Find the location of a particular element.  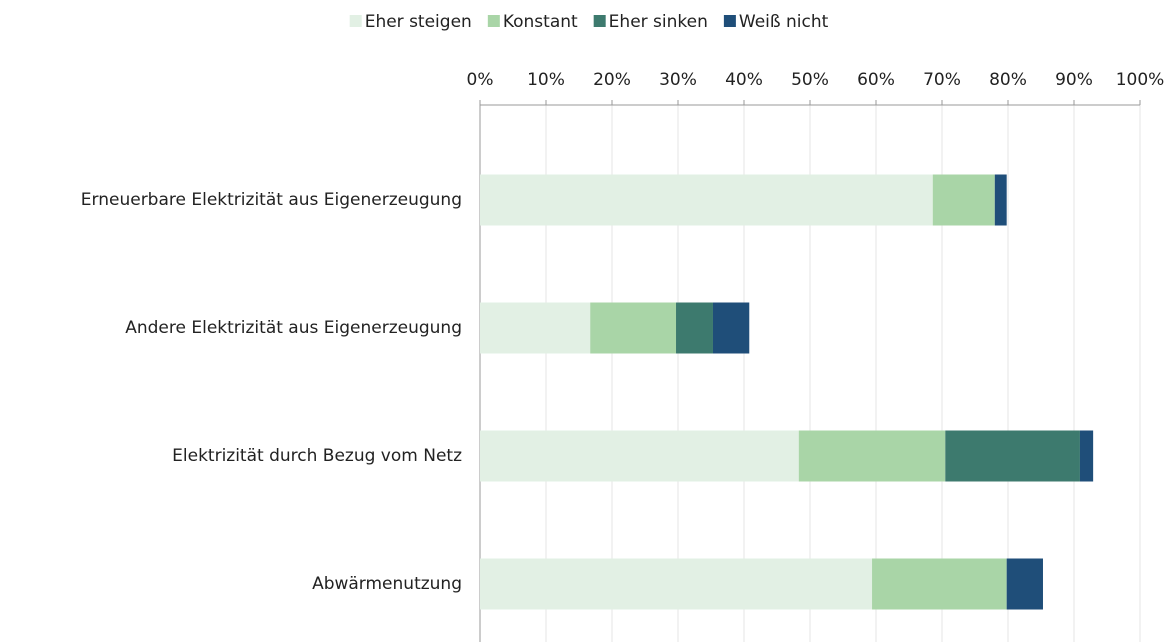

legend-label: Weiß nicht is located at coordinates (784, 22).